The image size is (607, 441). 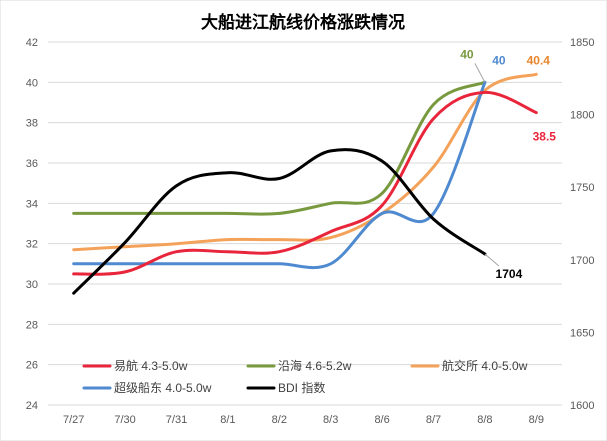 I want to click on y-right-tick-1600: 1600, so click(x=582, y=406).